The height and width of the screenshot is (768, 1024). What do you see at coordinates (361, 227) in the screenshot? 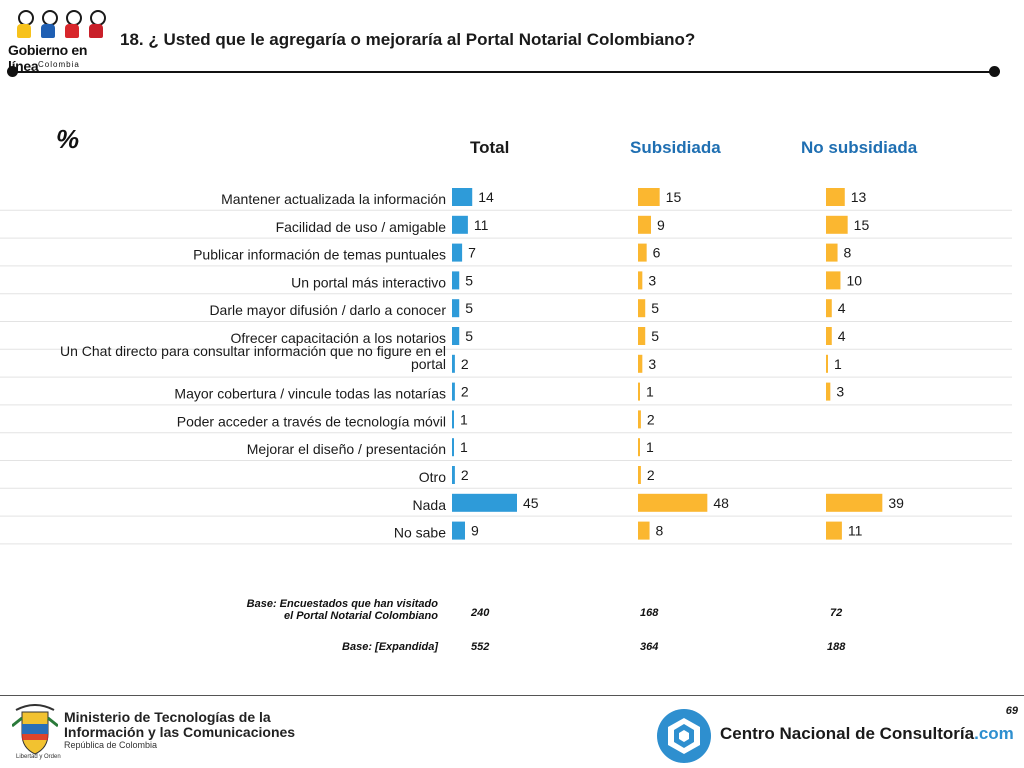
I see `category-label: Facilidad de uso / amigable` at bounding box center [361, 227].